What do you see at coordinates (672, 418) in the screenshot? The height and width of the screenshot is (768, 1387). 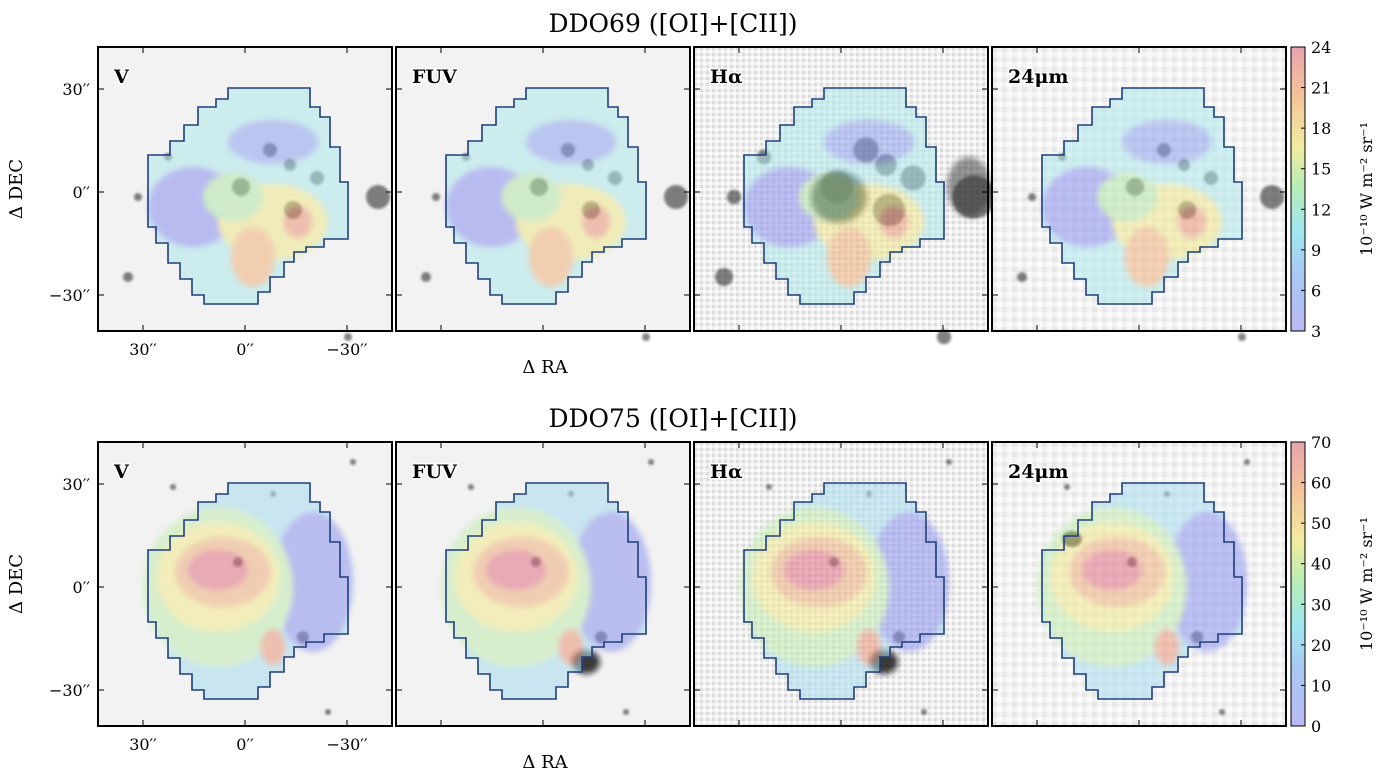 I see `row-title: DDO75 ([OI]+[CII])` at bounding box center [672, 418].